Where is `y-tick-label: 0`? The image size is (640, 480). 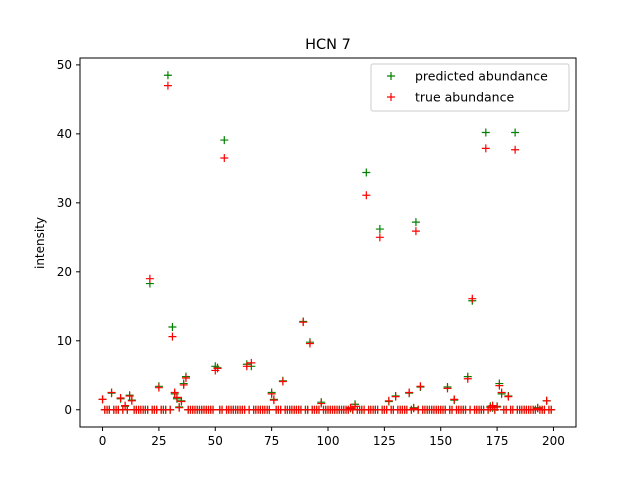
y-tick-label: 0 is located at coordinates (68, 410).